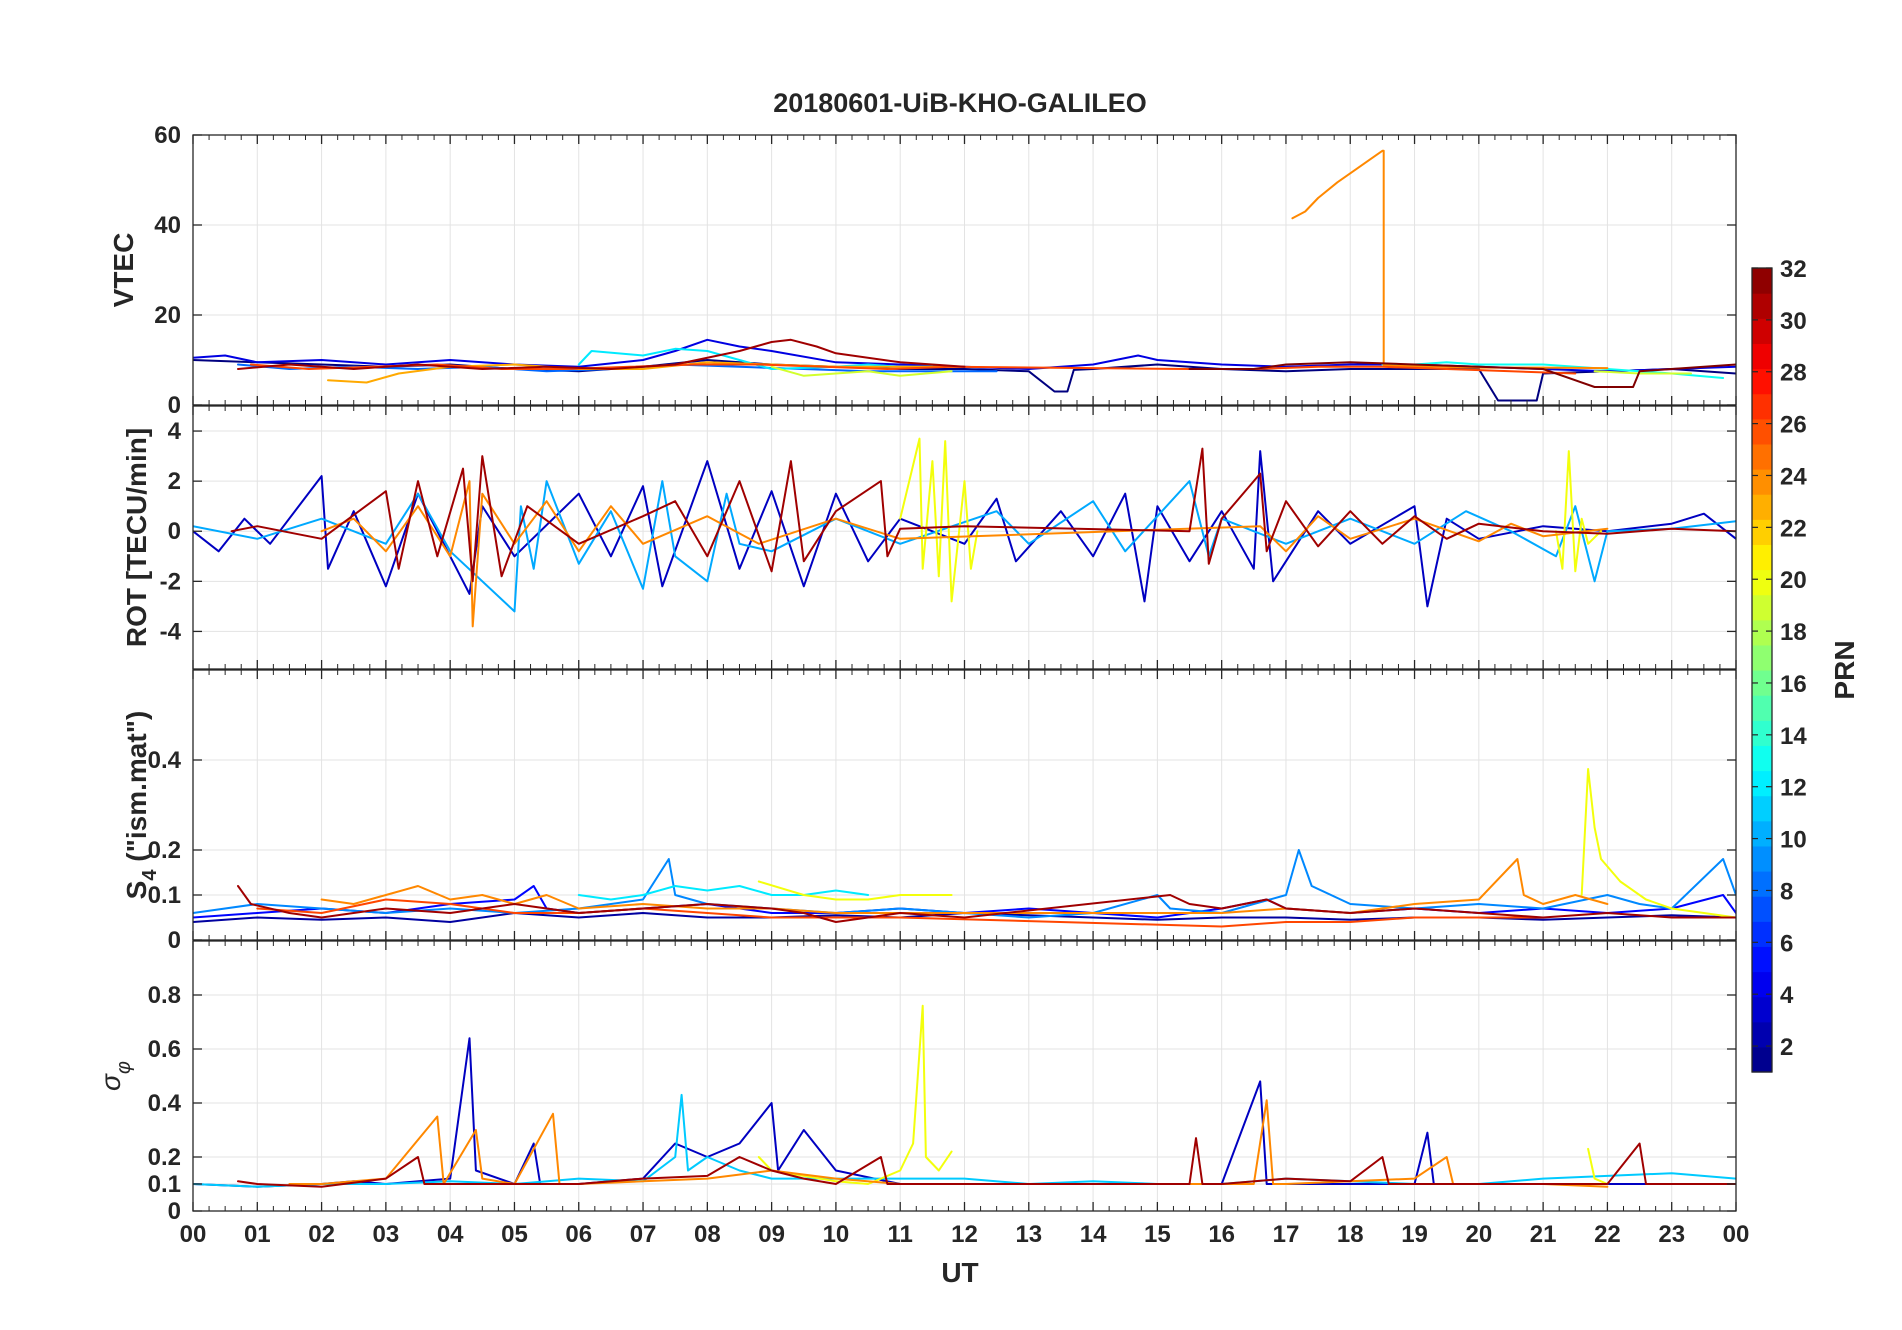 The height and width of the screenshot is (1330, 1902). Describe the element at coordinates (167, 225) in the screenshot. I see `y-tick-label: 40` at that location.